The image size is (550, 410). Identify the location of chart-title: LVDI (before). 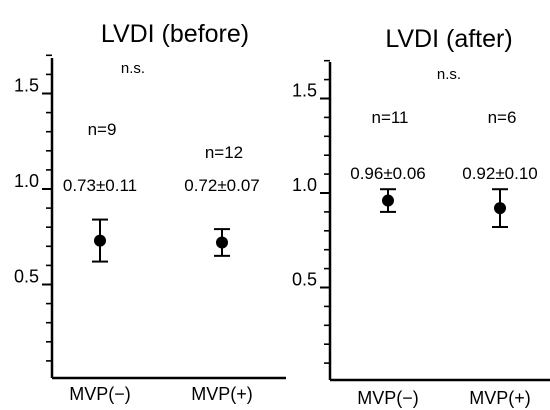
(175, 34).